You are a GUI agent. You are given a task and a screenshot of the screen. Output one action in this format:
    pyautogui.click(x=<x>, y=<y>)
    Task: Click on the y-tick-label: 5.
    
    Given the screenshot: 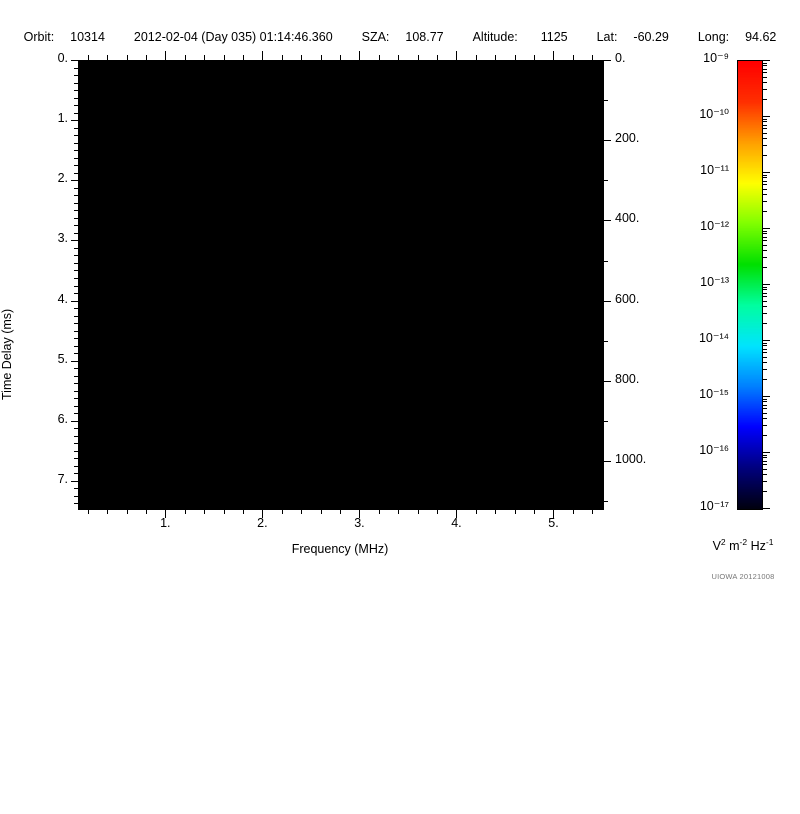 What is the action you would take?
    pyautogui.click(x=62, y=358)
    